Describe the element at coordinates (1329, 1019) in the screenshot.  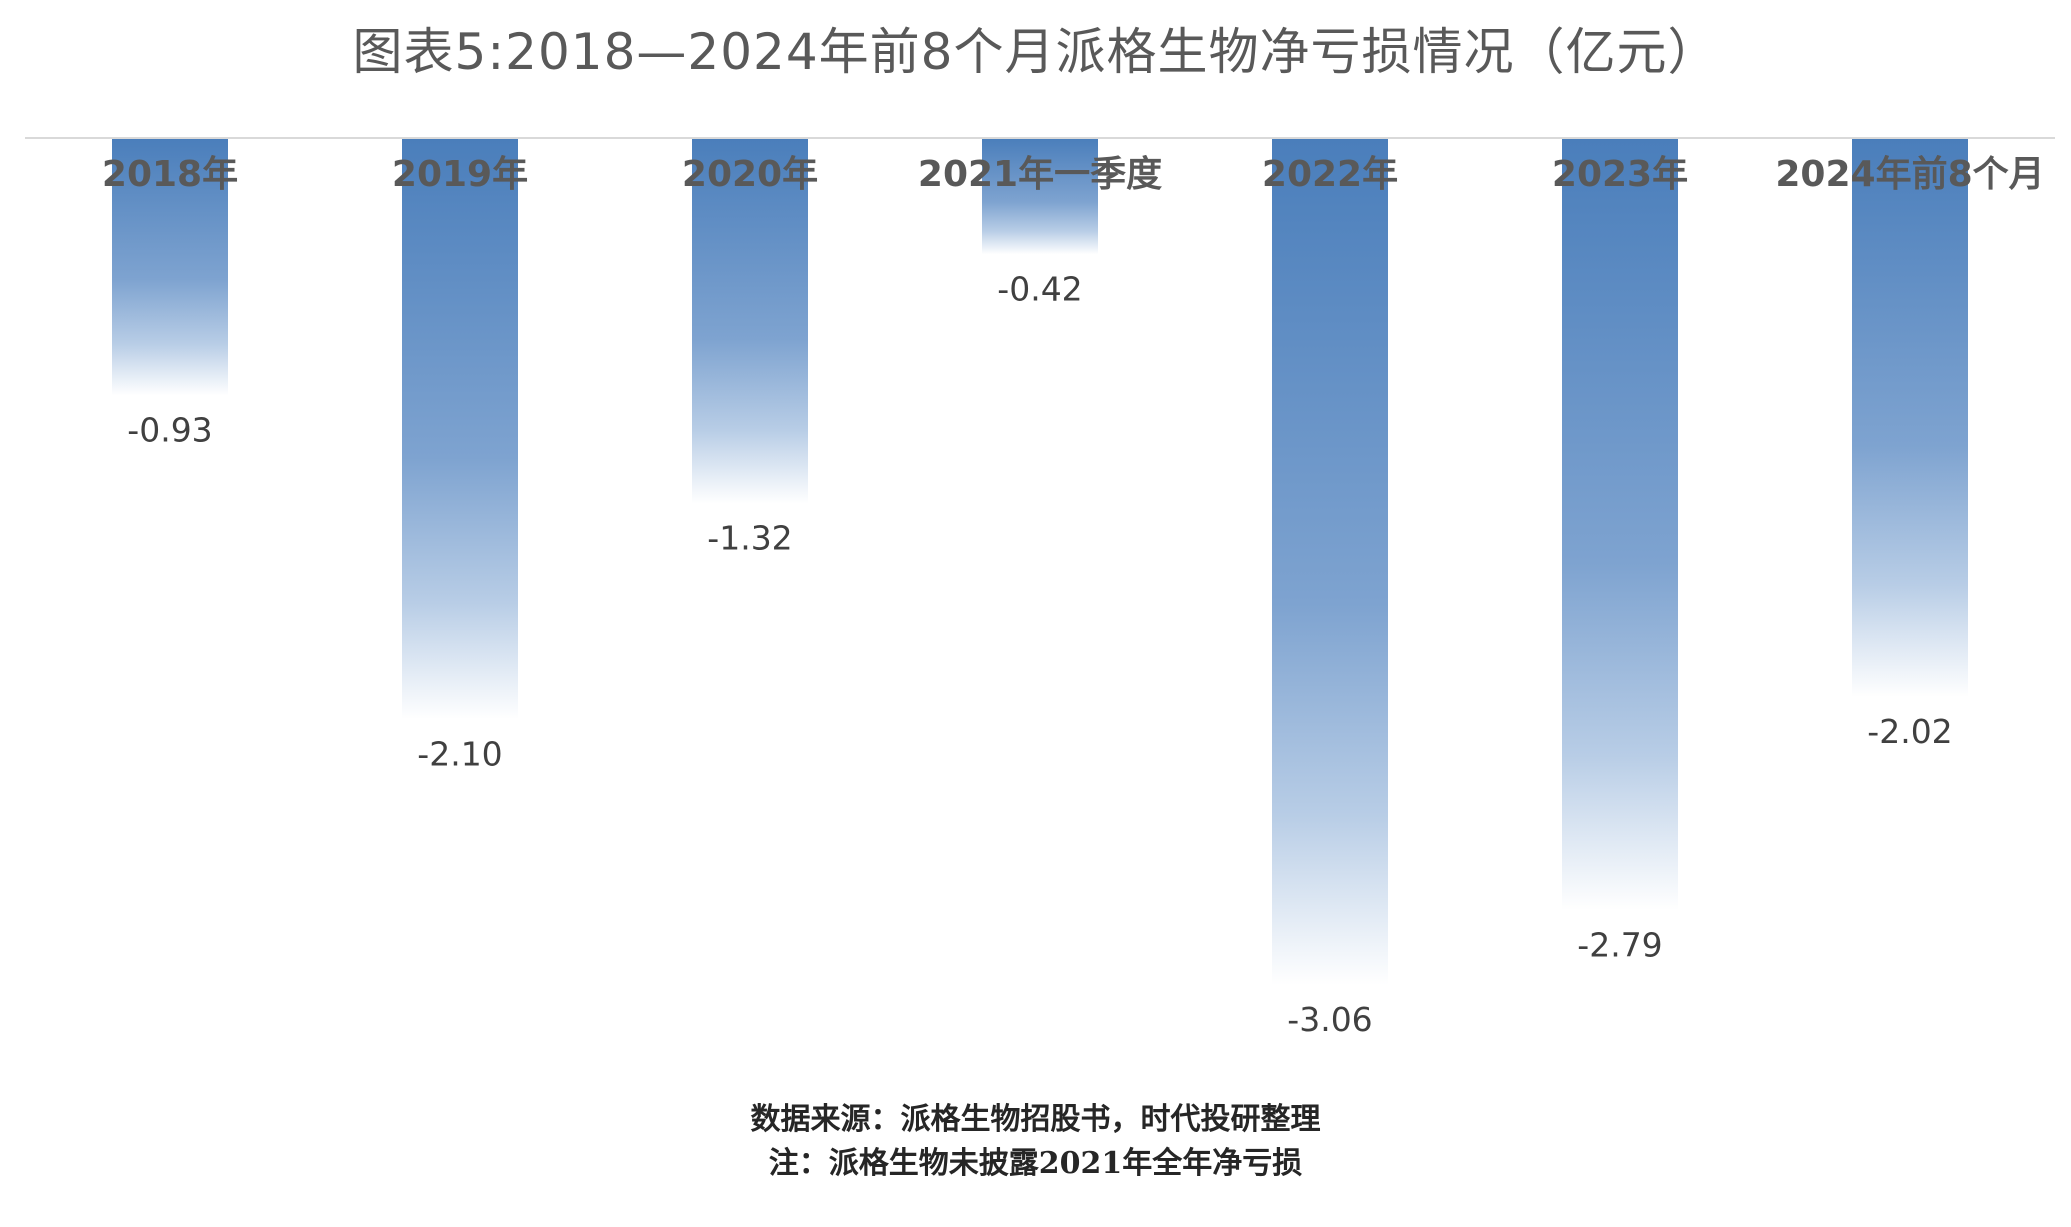
I see `value-label-5: -3.06` at that location.